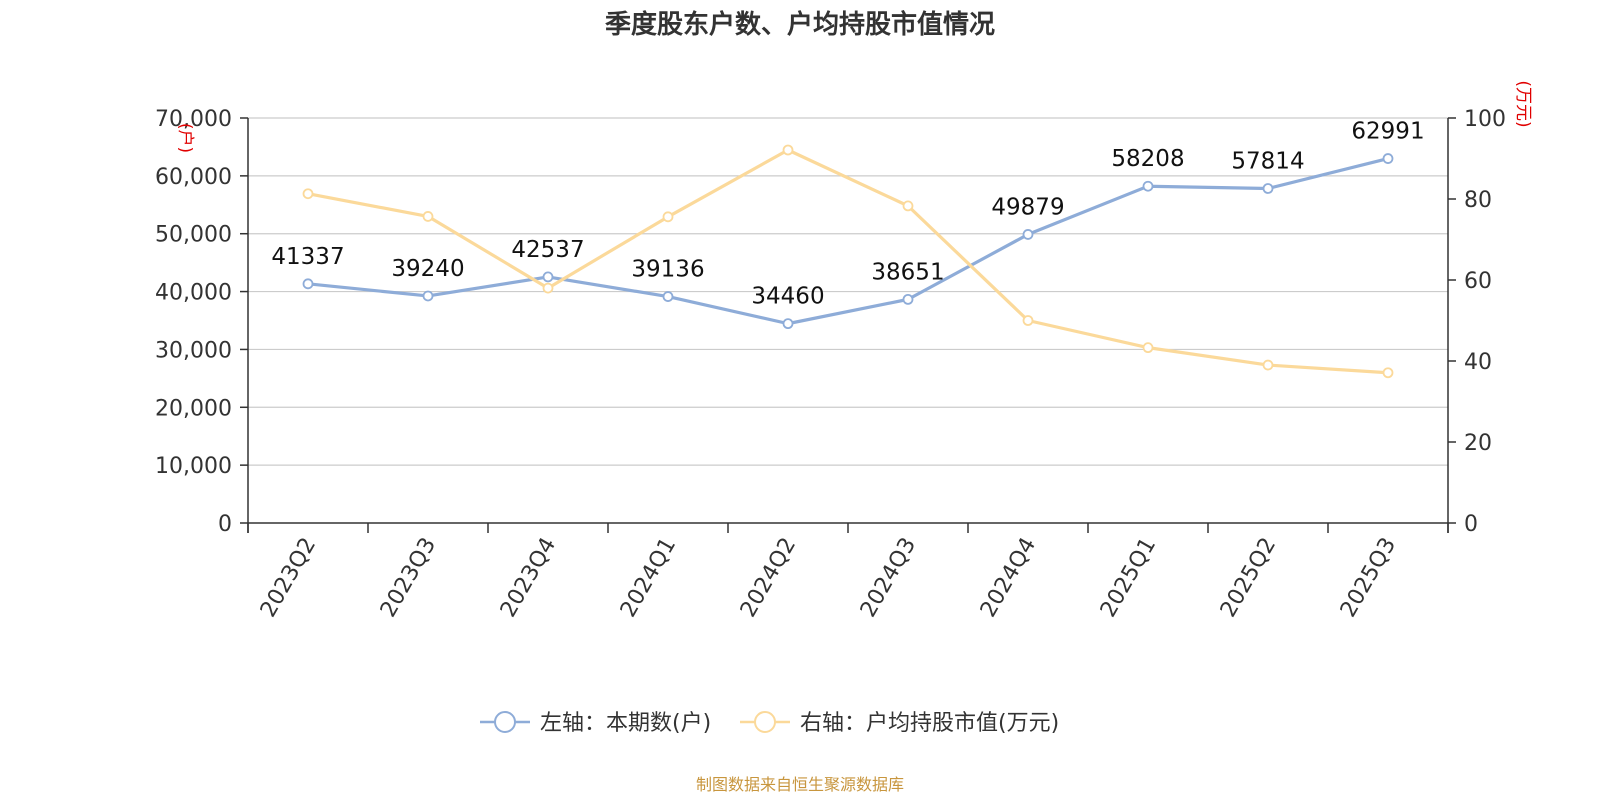 This screenshot has width=1600, height=800. I want to click on right-axis-tick-labels: 0 20 40 60 80 100, so click(1485, 322).